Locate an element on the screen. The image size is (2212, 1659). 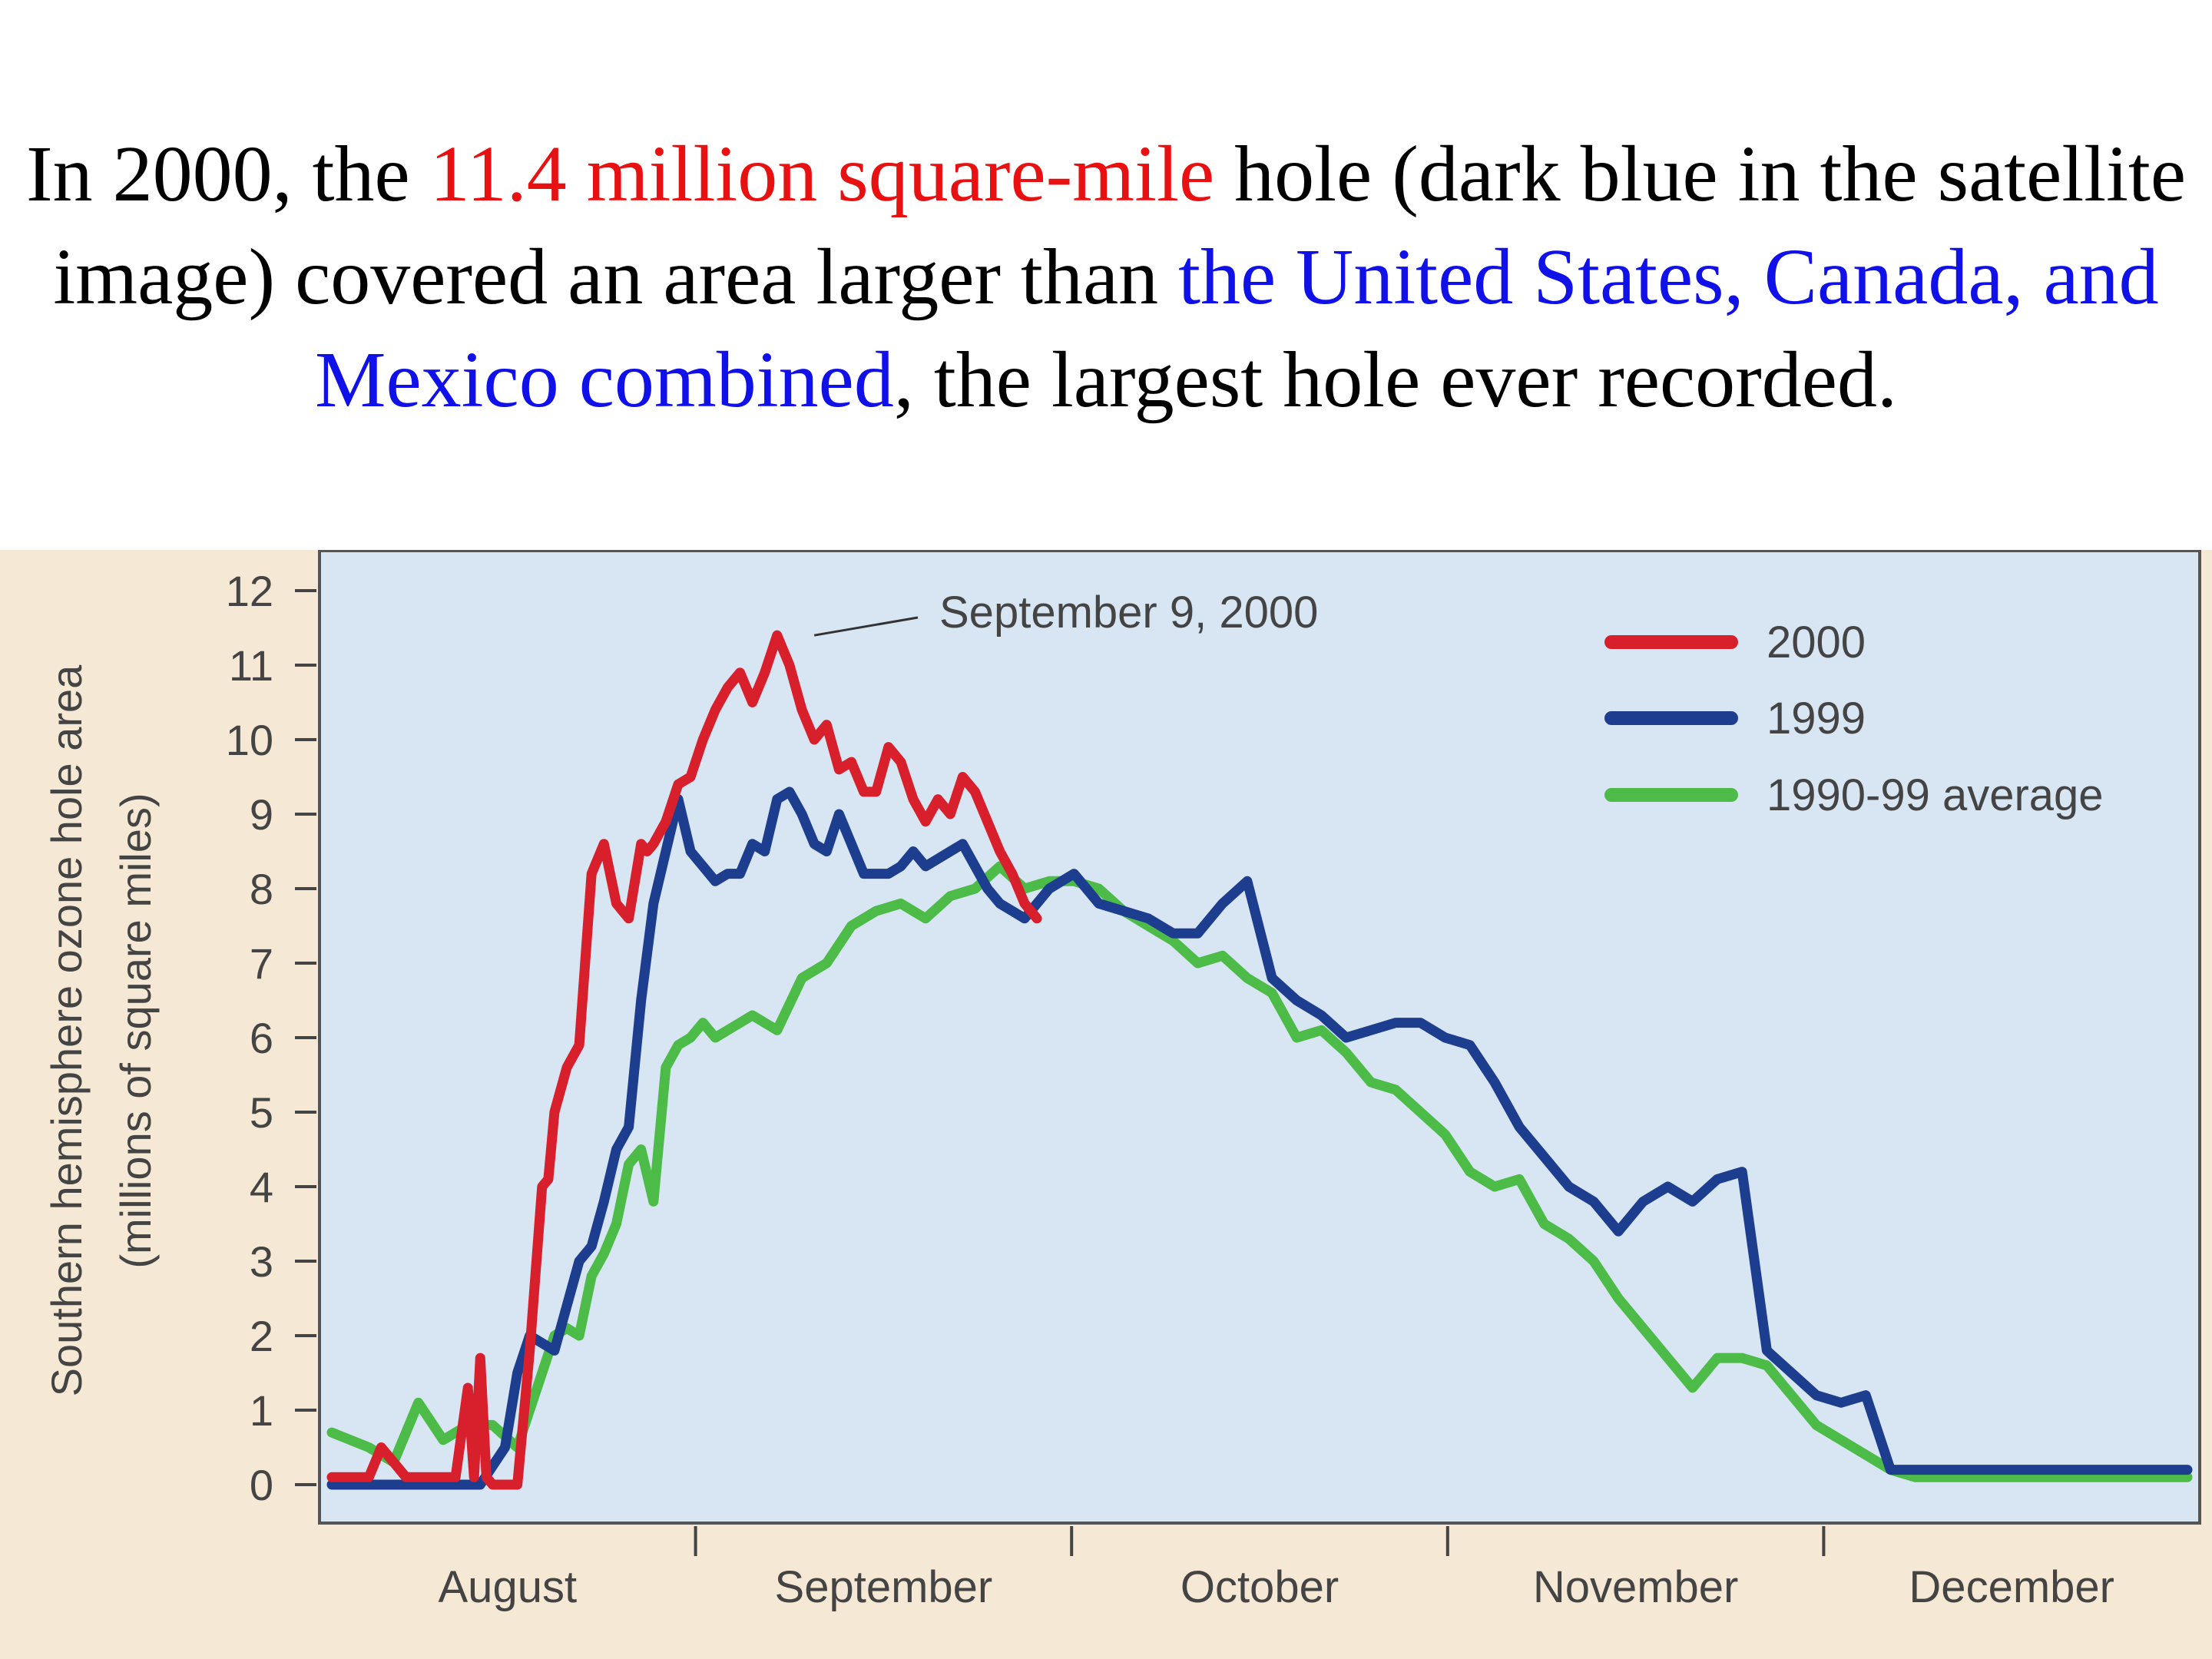
y-tick-label: 8 is located at coordinates (261, 889).